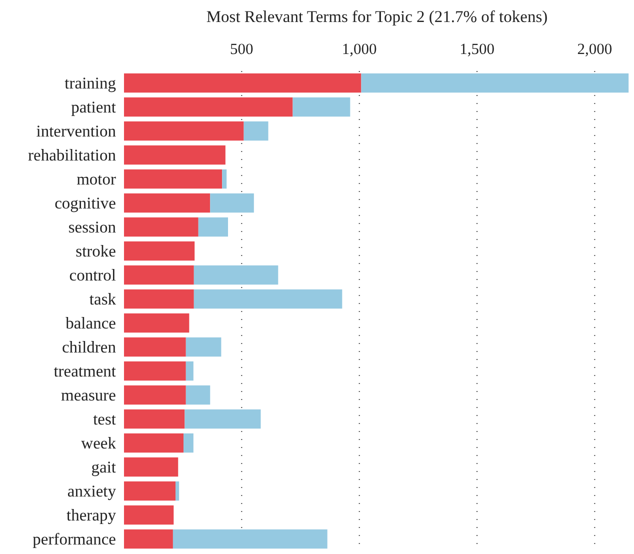 This screenshot has height=554, width=634. What do you see at coordinates (92, 274) in the screenshot?
I see `y-tick-label: control` at bounding box center [92, 274].